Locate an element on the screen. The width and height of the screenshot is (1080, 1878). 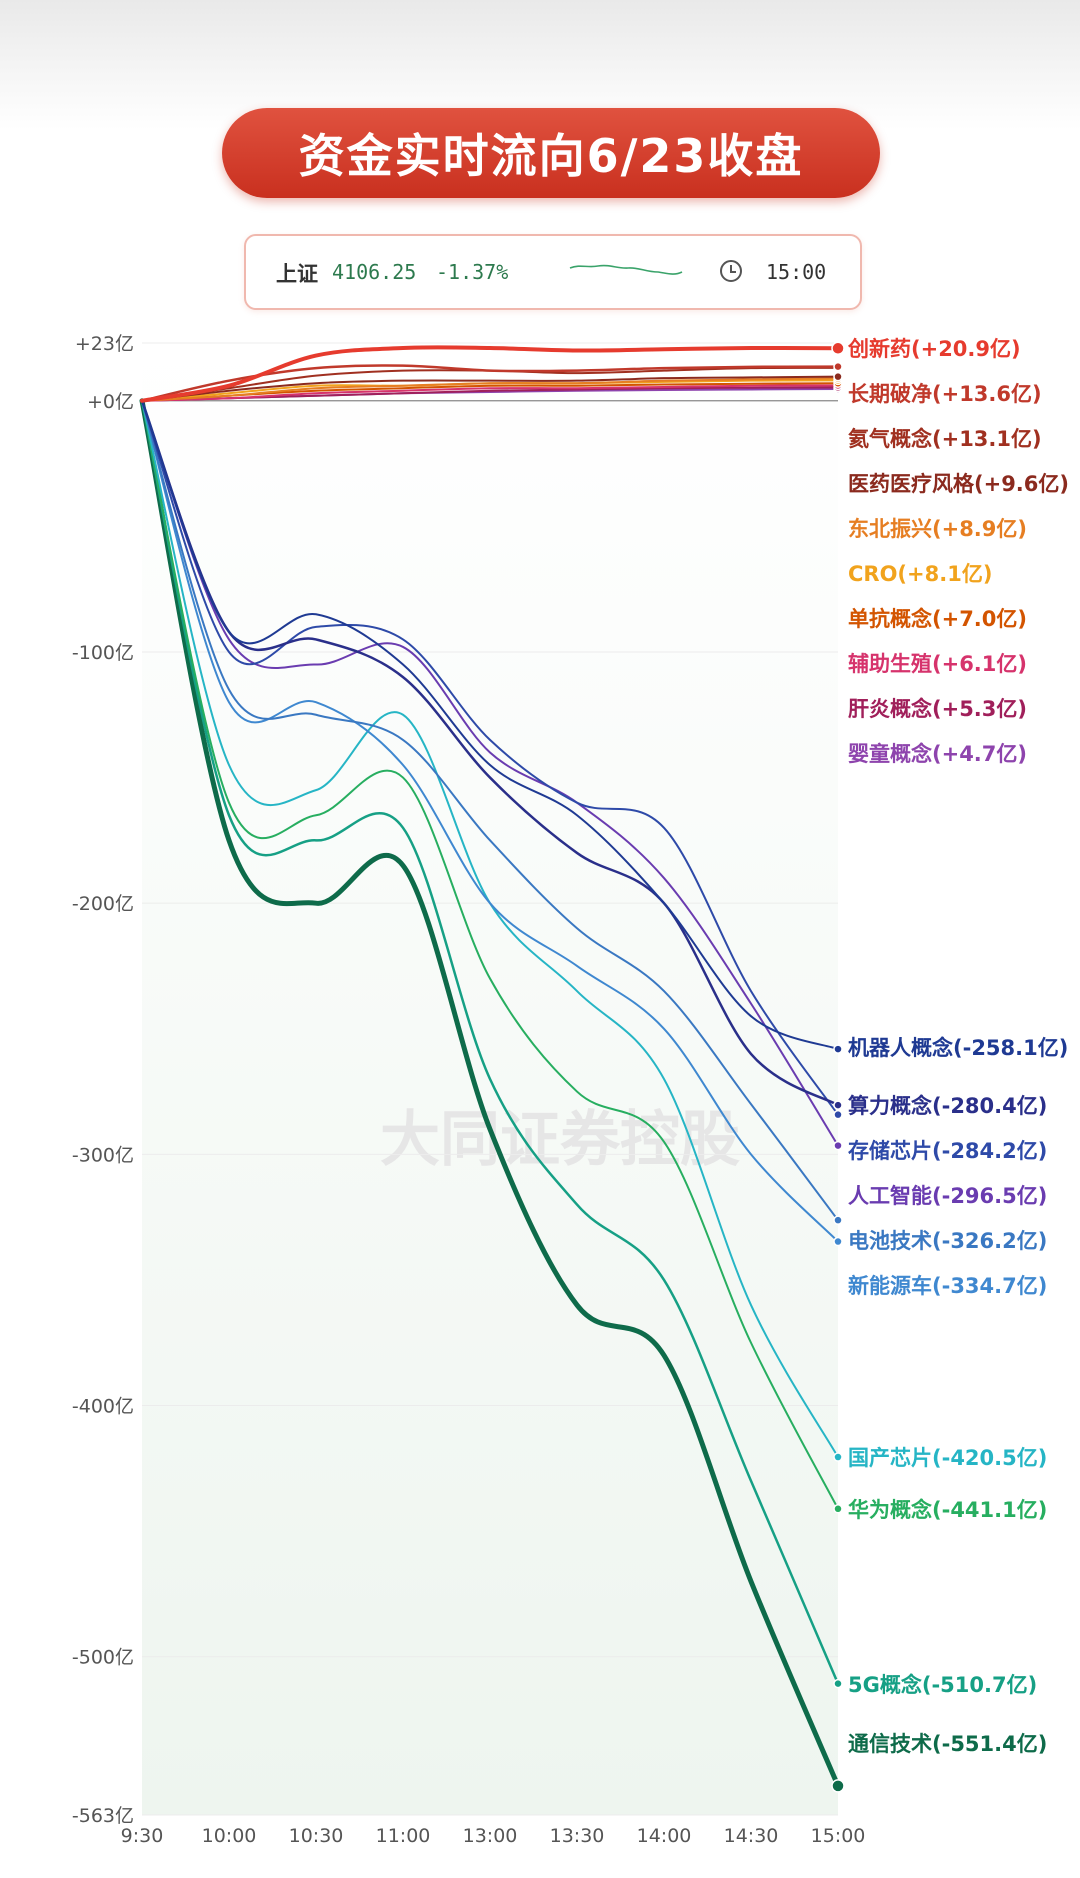
x-tick-label: 10:00 is located at coordinates (229, 1836).